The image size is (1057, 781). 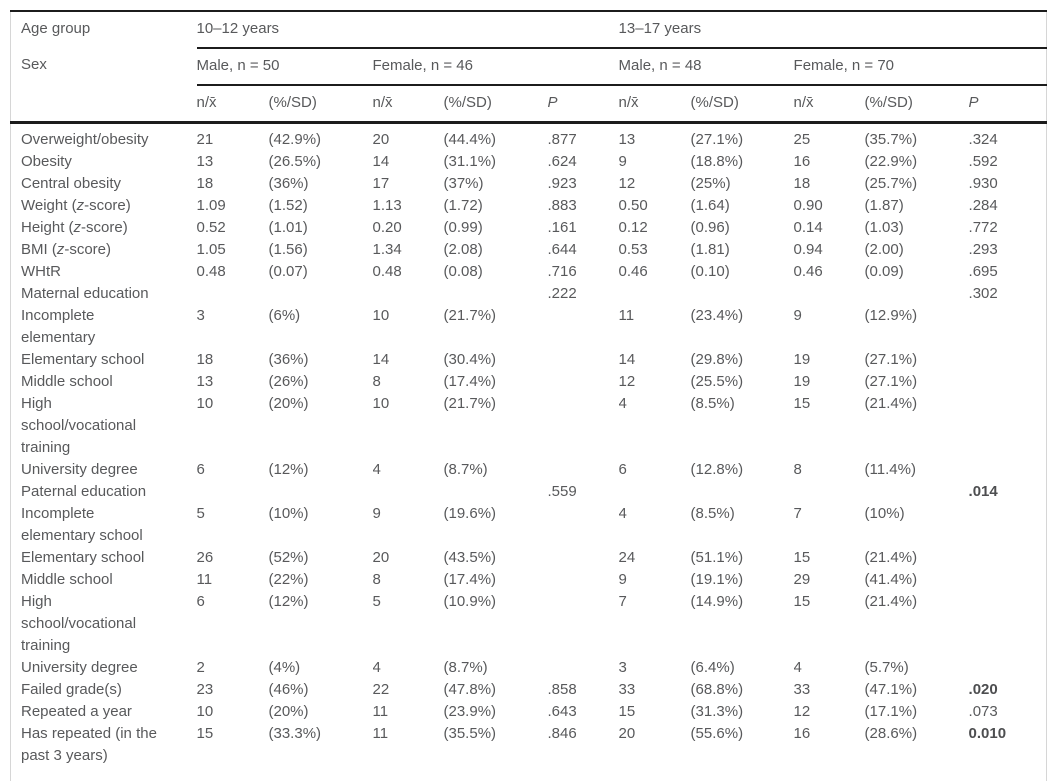 I want to click on col-p-2: P, so click(x=1007, y=104).